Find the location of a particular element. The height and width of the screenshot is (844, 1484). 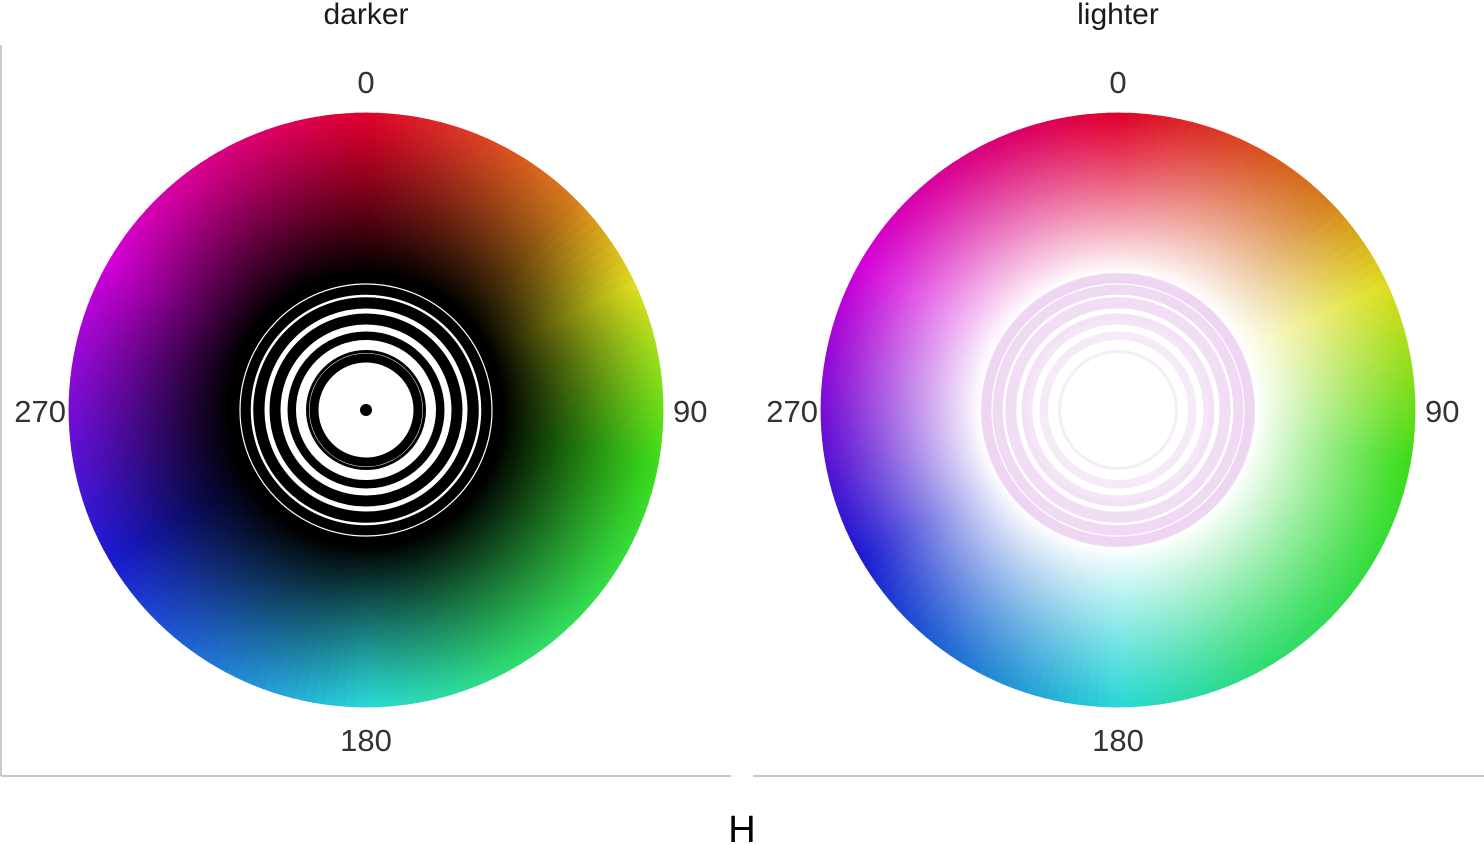

wheel-band is located at coordinates (366, 410).